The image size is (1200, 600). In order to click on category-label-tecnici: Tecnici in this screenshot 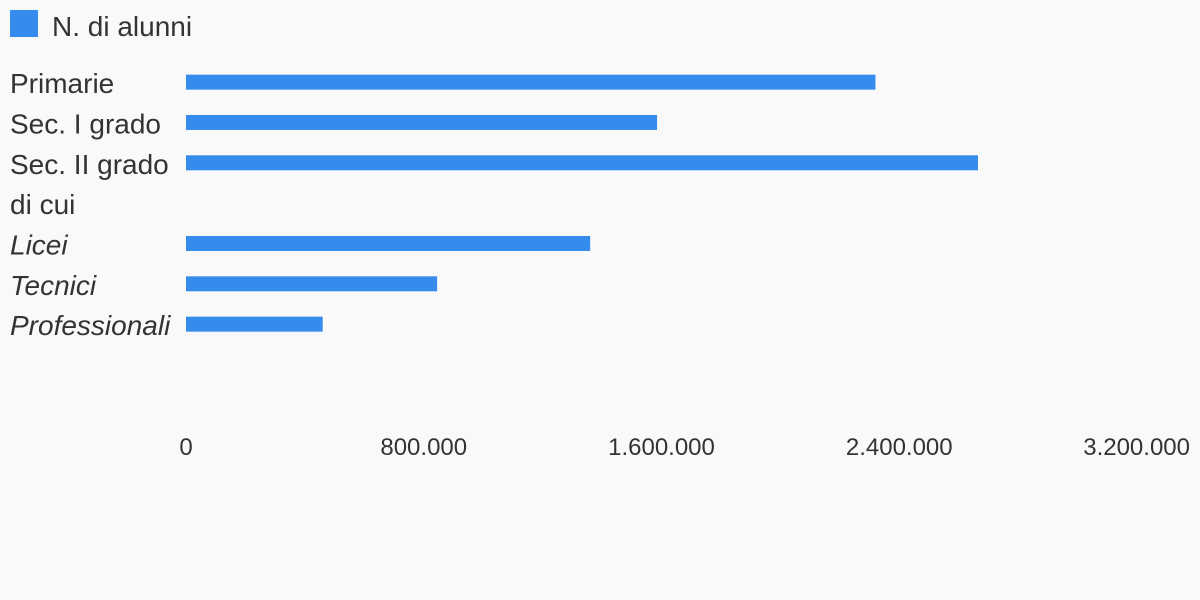, I will do `click(53, 285)`.